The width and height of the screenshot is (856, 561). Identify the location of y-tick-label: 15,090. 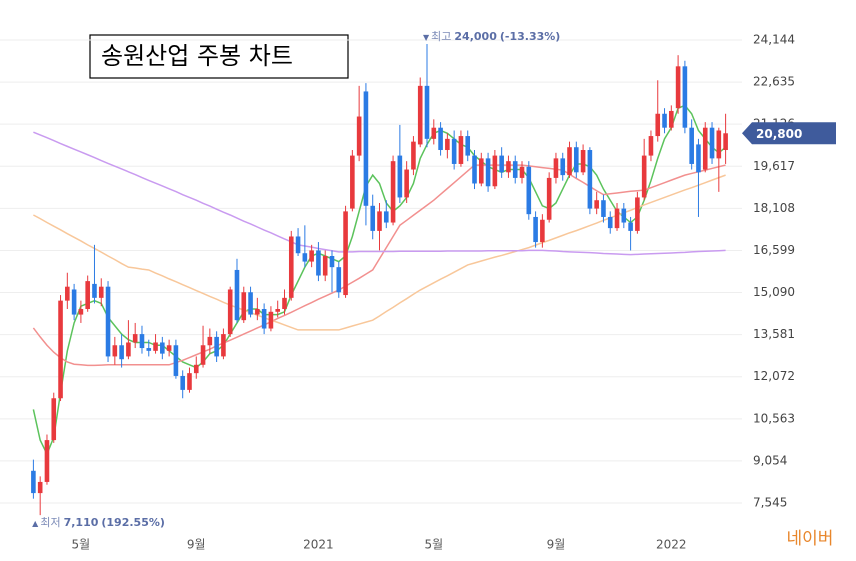
(774, 292).